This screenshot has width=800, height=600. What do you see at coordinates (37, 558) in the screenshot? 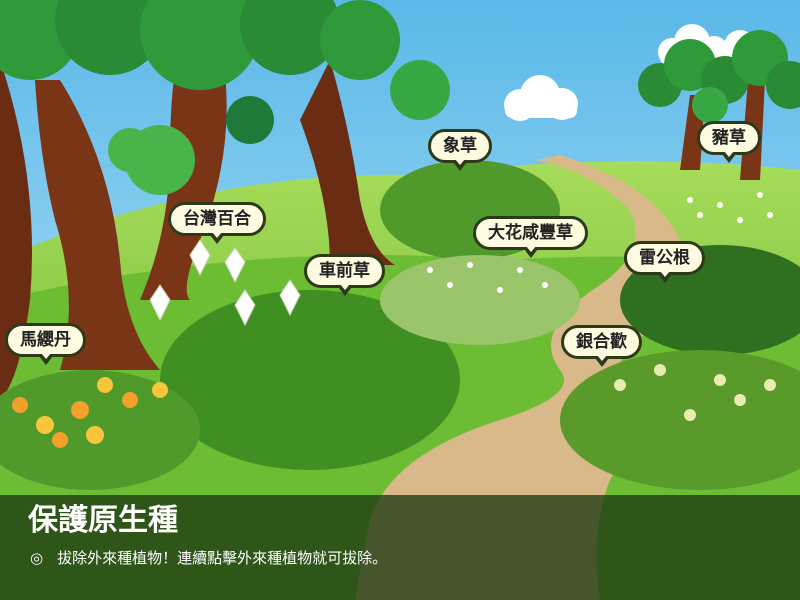
I see `bullseye-icon: ◎` at bounding box center [37, 558].